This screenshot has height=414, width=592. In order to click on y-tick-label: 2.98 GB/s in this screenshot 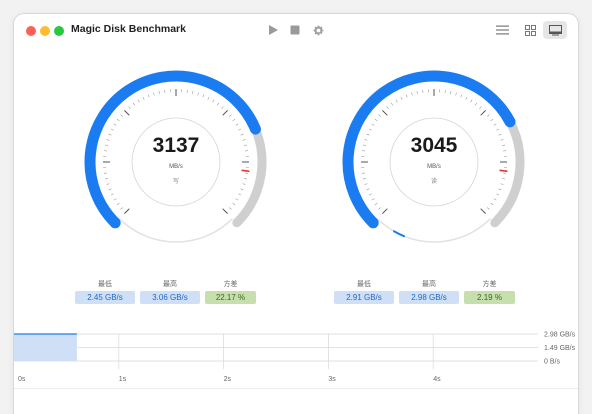, I will do `click(560, 335)`.